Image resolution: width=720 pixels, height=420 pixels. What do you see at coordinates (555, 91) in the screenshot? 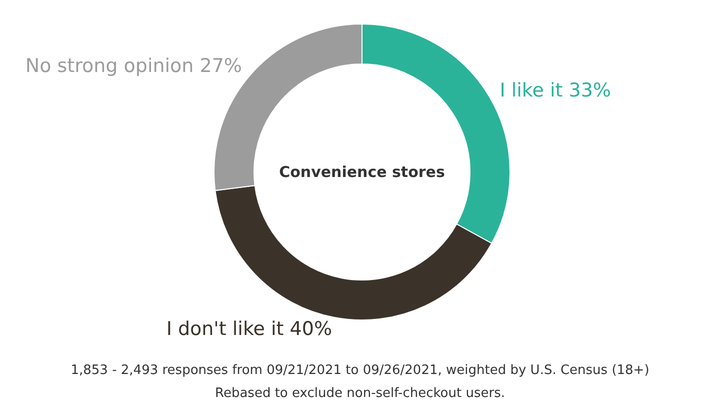
I see `slice-label: I like it 33%` at bounding box center [555, 91].